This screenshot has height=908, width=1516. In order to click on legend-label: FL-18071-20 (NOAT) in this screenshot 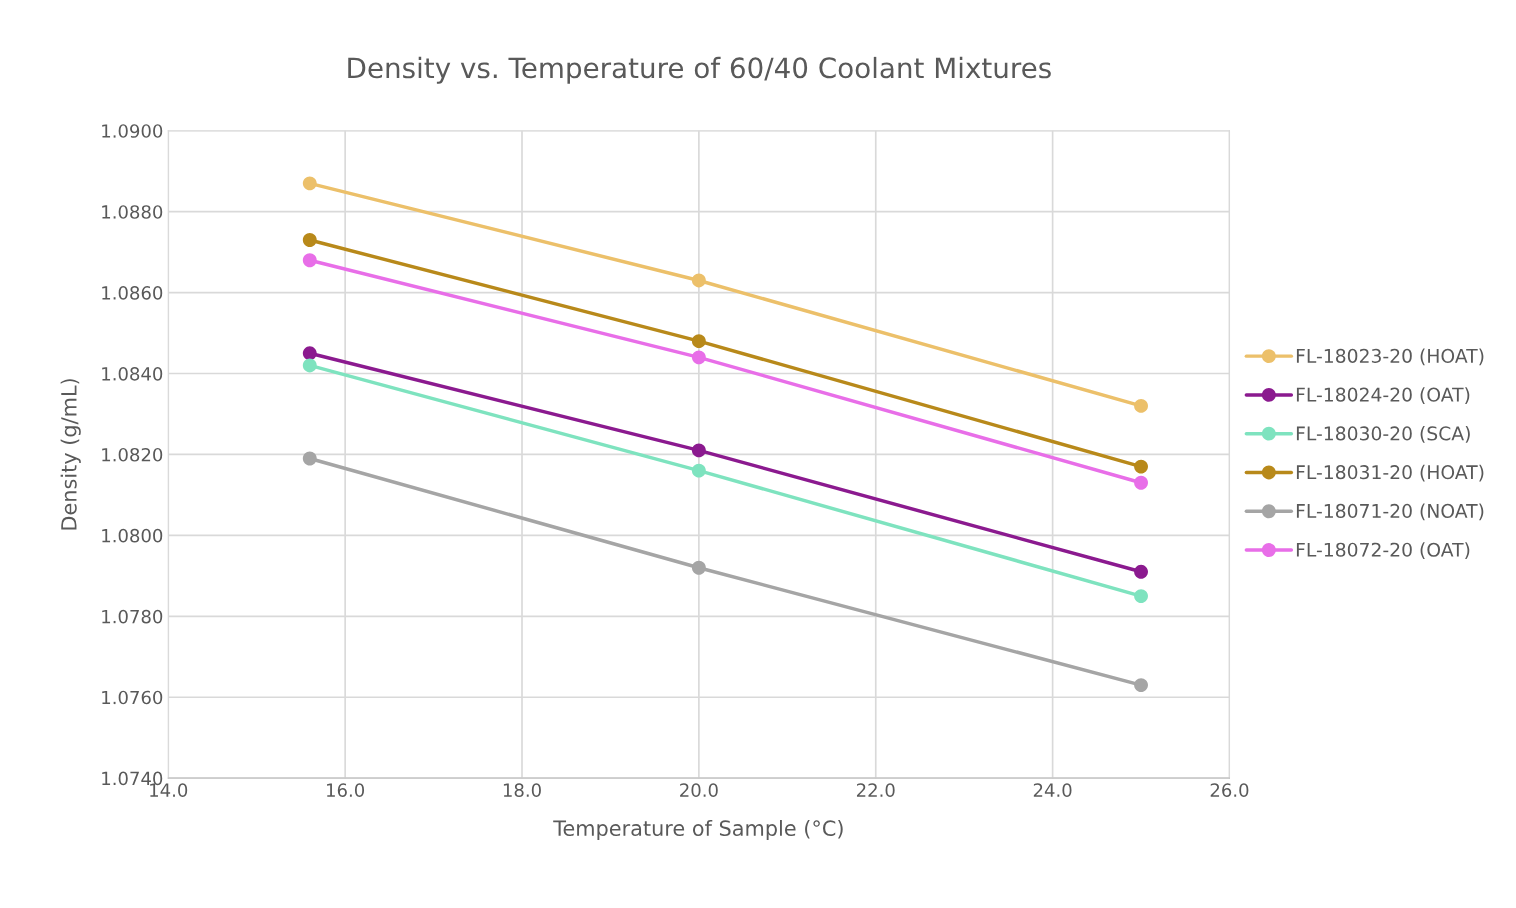, I will do `click(1390, 512)`.